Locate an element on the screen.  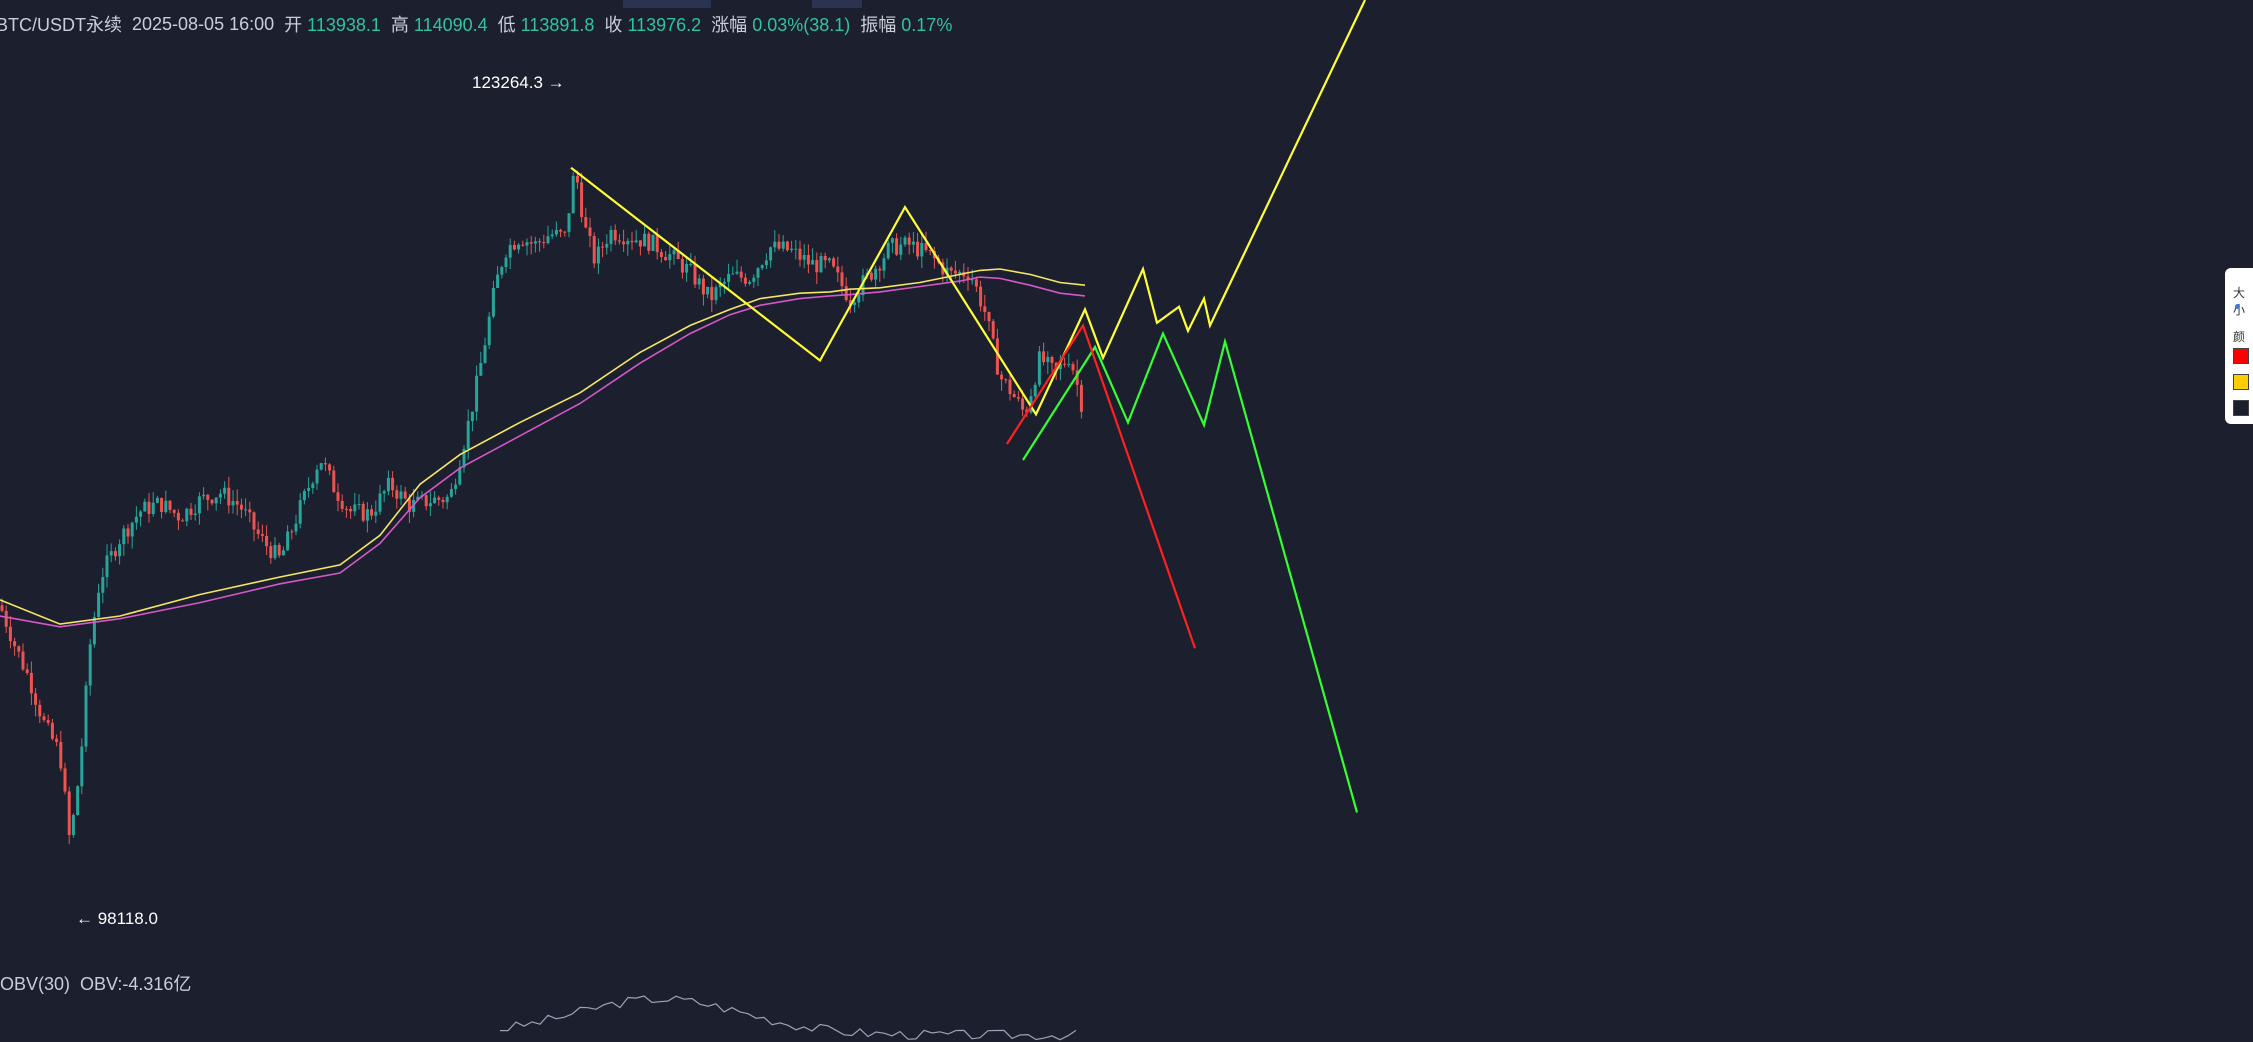
scenario-red-line is located at coordinates (1101, 486).